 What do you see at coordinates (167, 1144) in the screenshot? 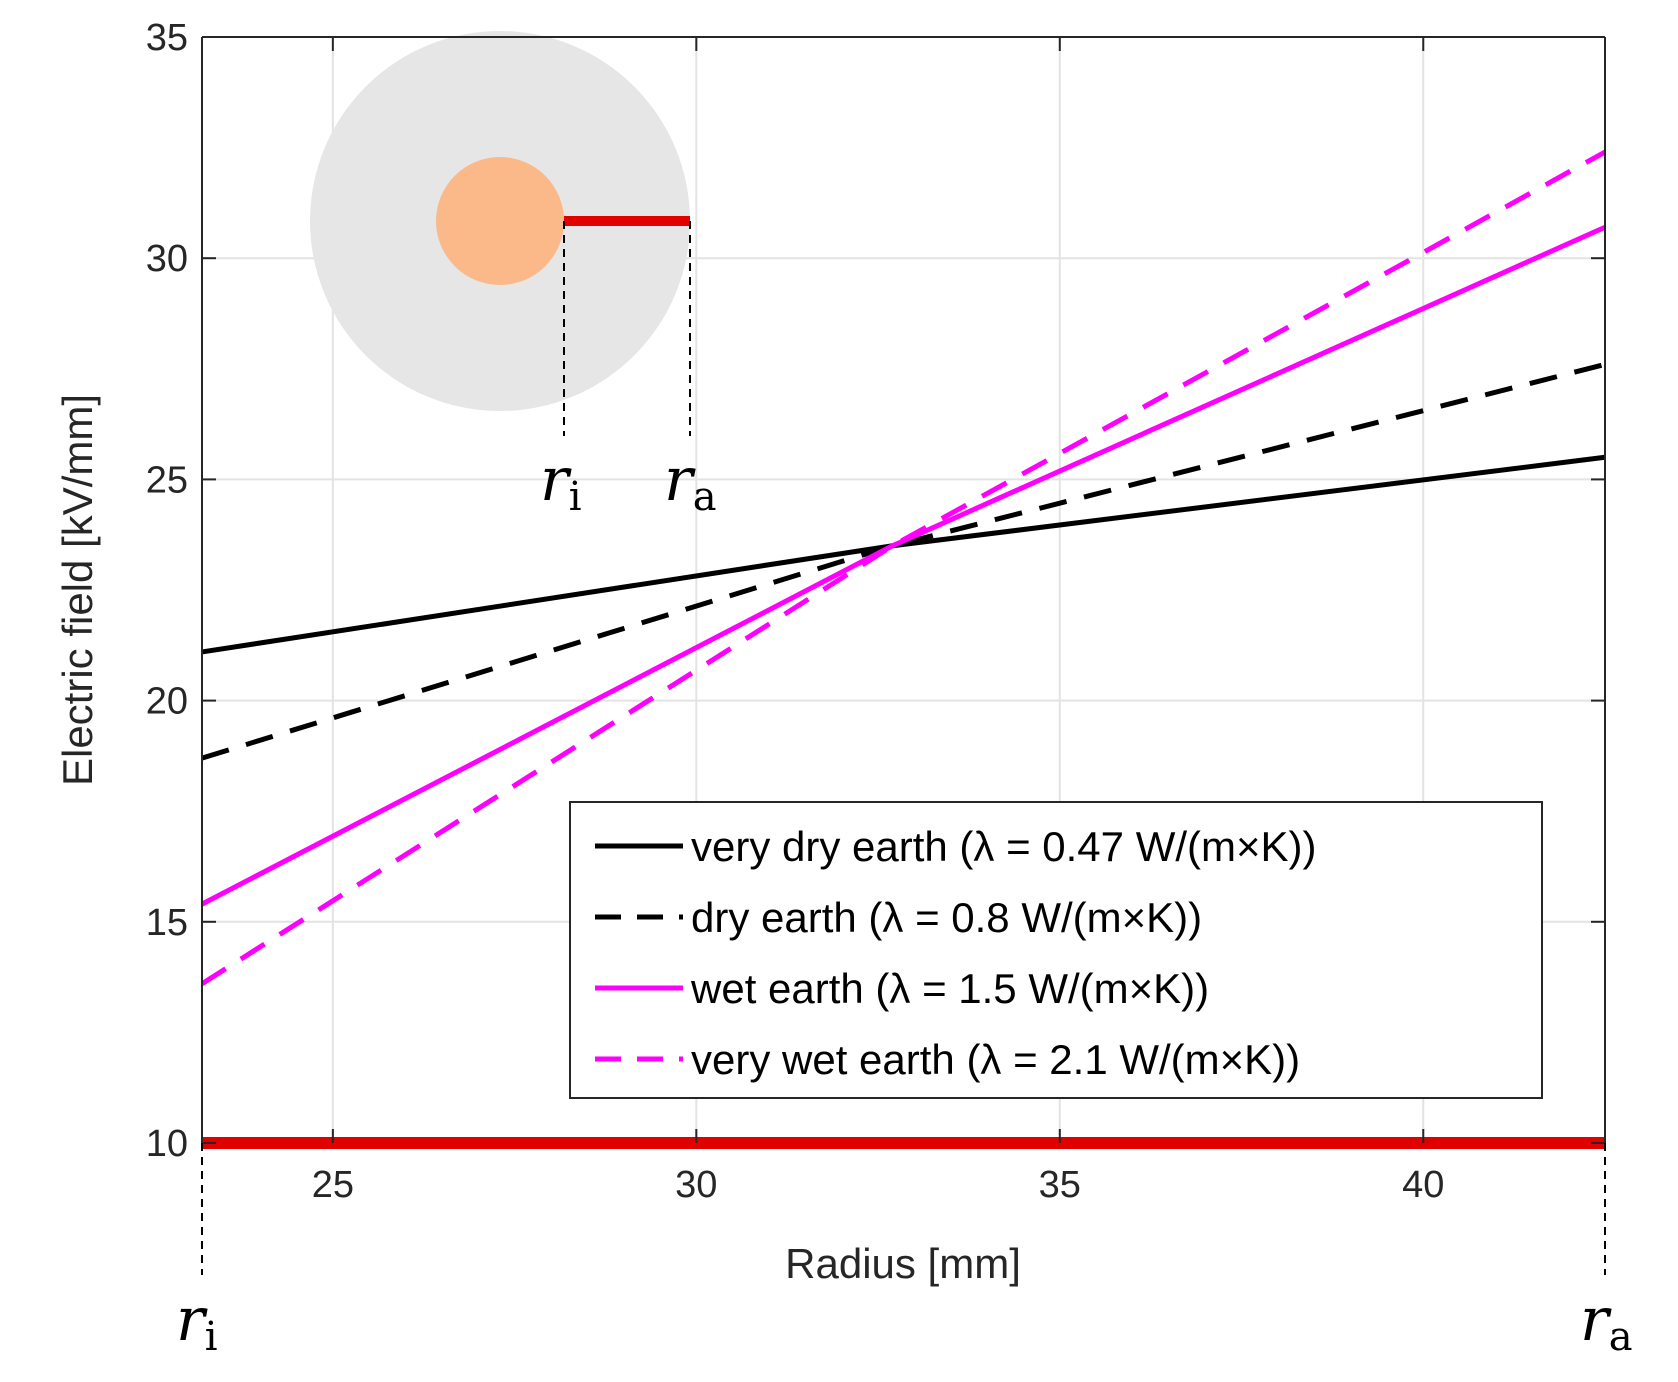
I see `y-tick-label: 10` at bounding box center [167, 1144].